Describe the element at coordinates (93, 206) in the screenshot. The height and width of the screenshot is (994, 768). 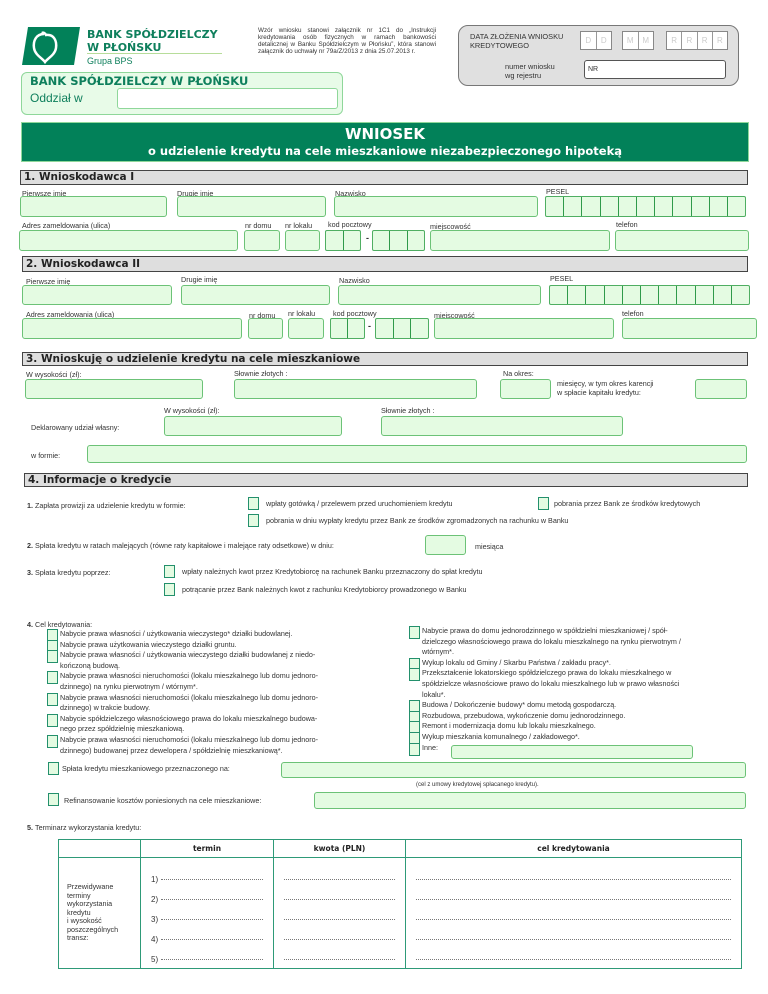
I see `applicant1-first-name-input` at that location.